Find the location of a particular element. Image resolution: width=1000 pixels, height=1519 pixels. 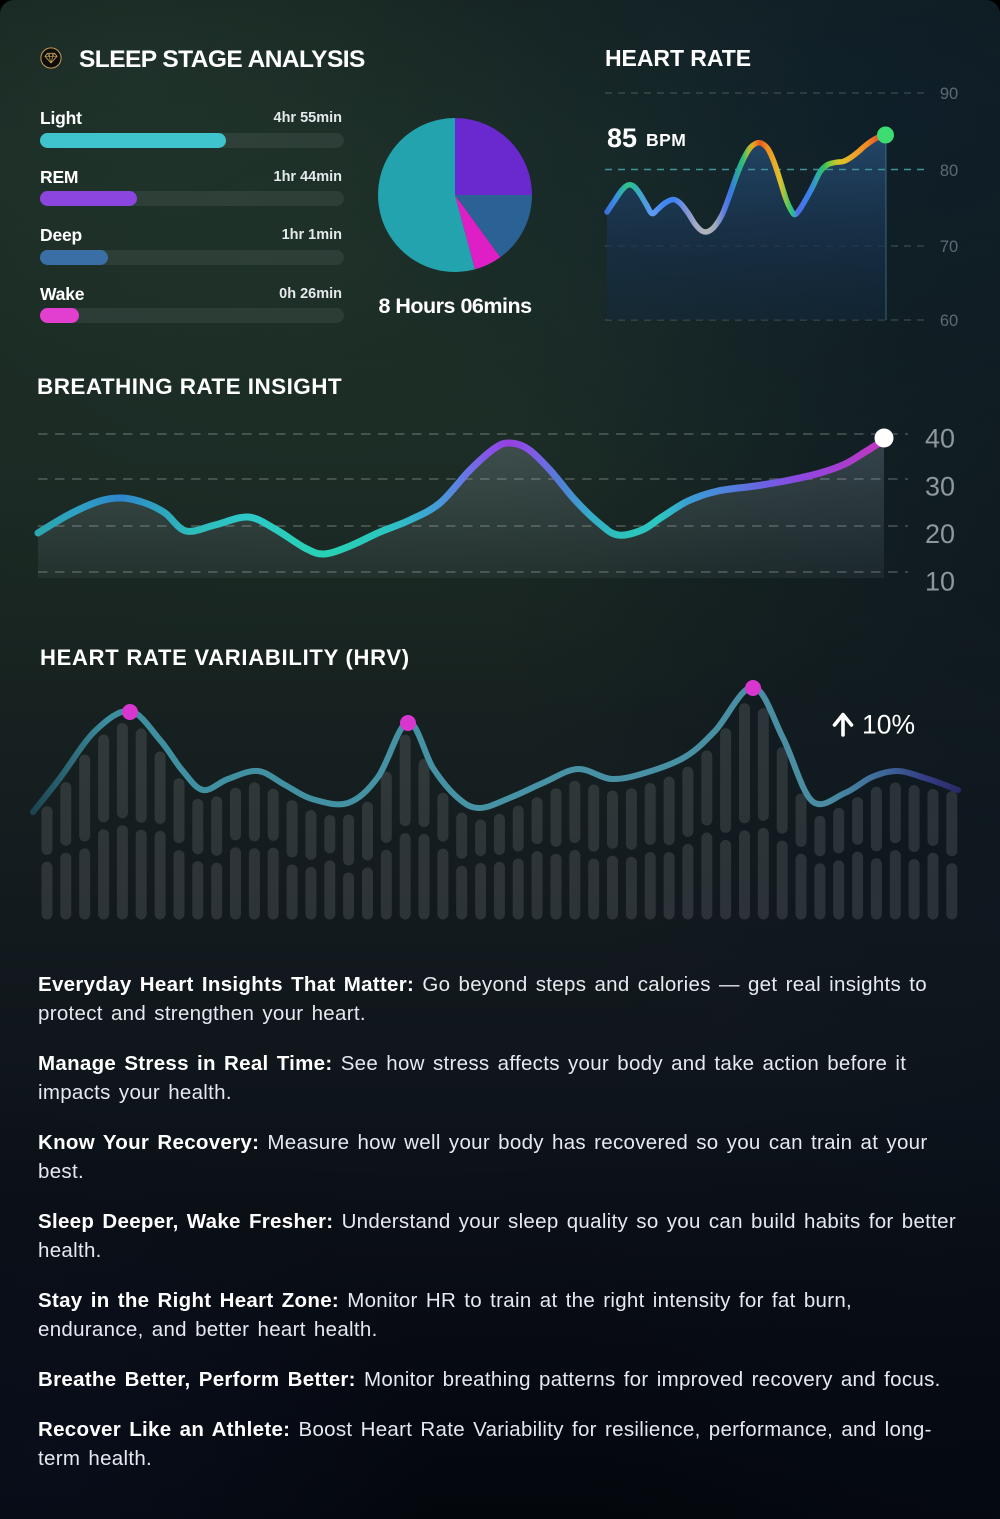

svg-text: 40 is located at coordinates (940, 439).